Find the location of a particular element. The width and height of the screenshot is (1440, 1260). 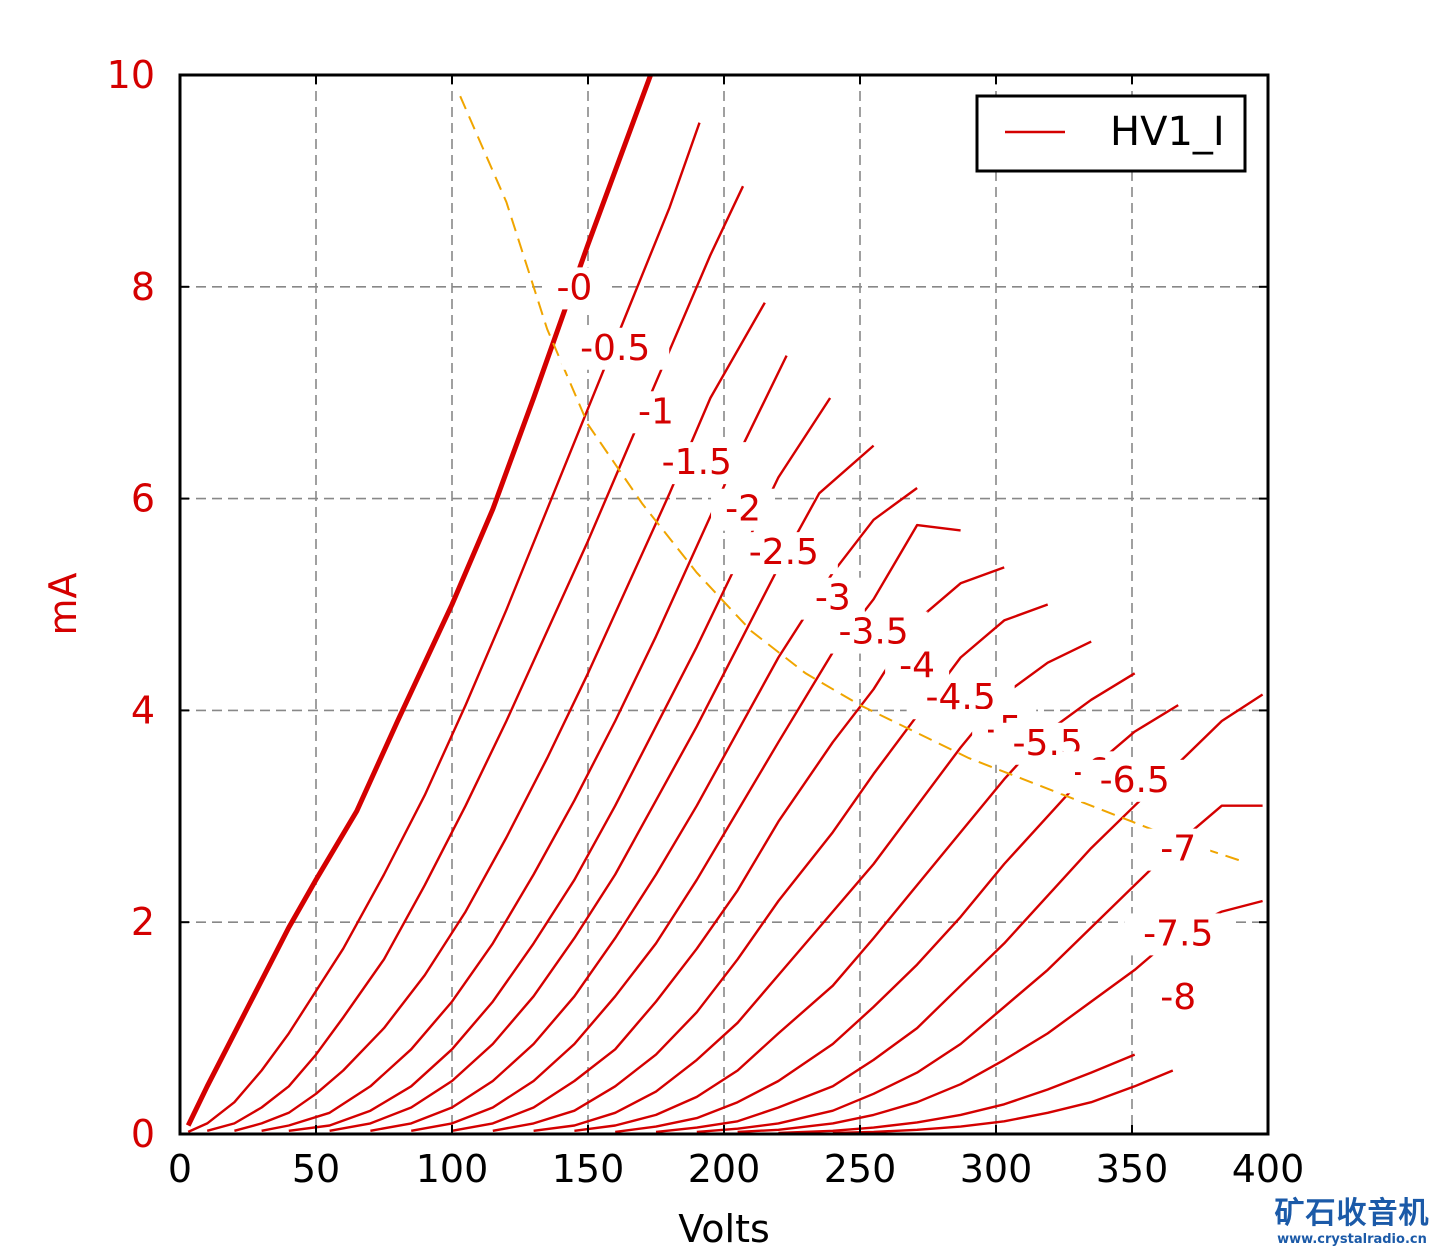

x-tick-label-1: 50 is located at coordinates (316, 1169).